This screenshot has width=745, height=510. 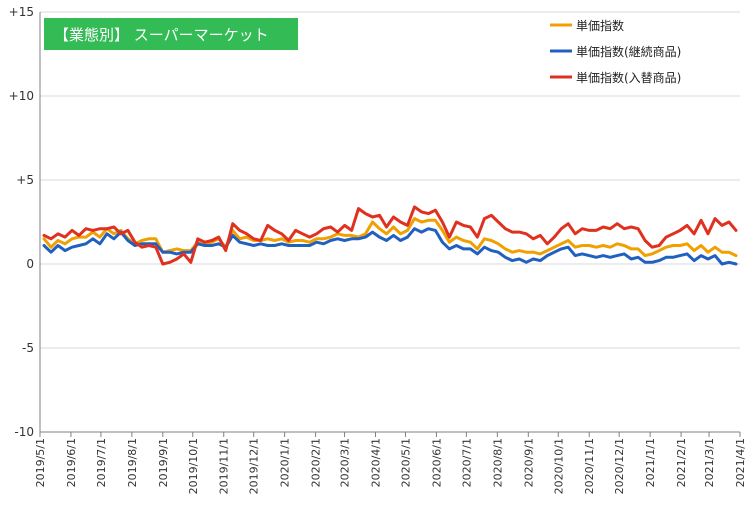 What do you see at coordinates (21, 12) in the screenshot?
I see `y-tick-label: +15` at bounding box center [21, 12].